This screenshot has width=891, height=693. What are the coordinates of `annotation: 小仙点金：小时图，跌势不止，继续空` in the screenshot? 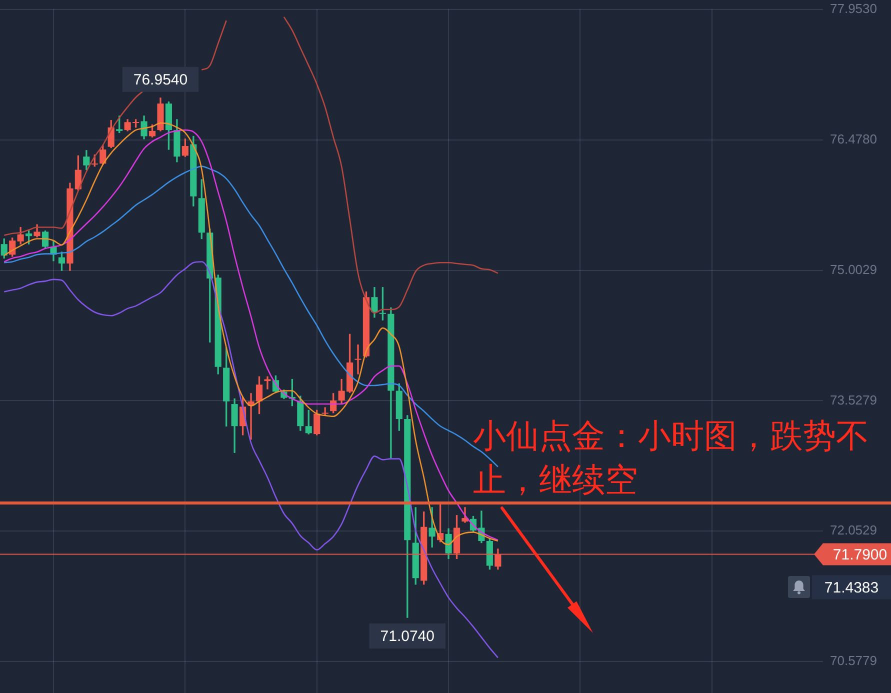 It's located at (671, 457).